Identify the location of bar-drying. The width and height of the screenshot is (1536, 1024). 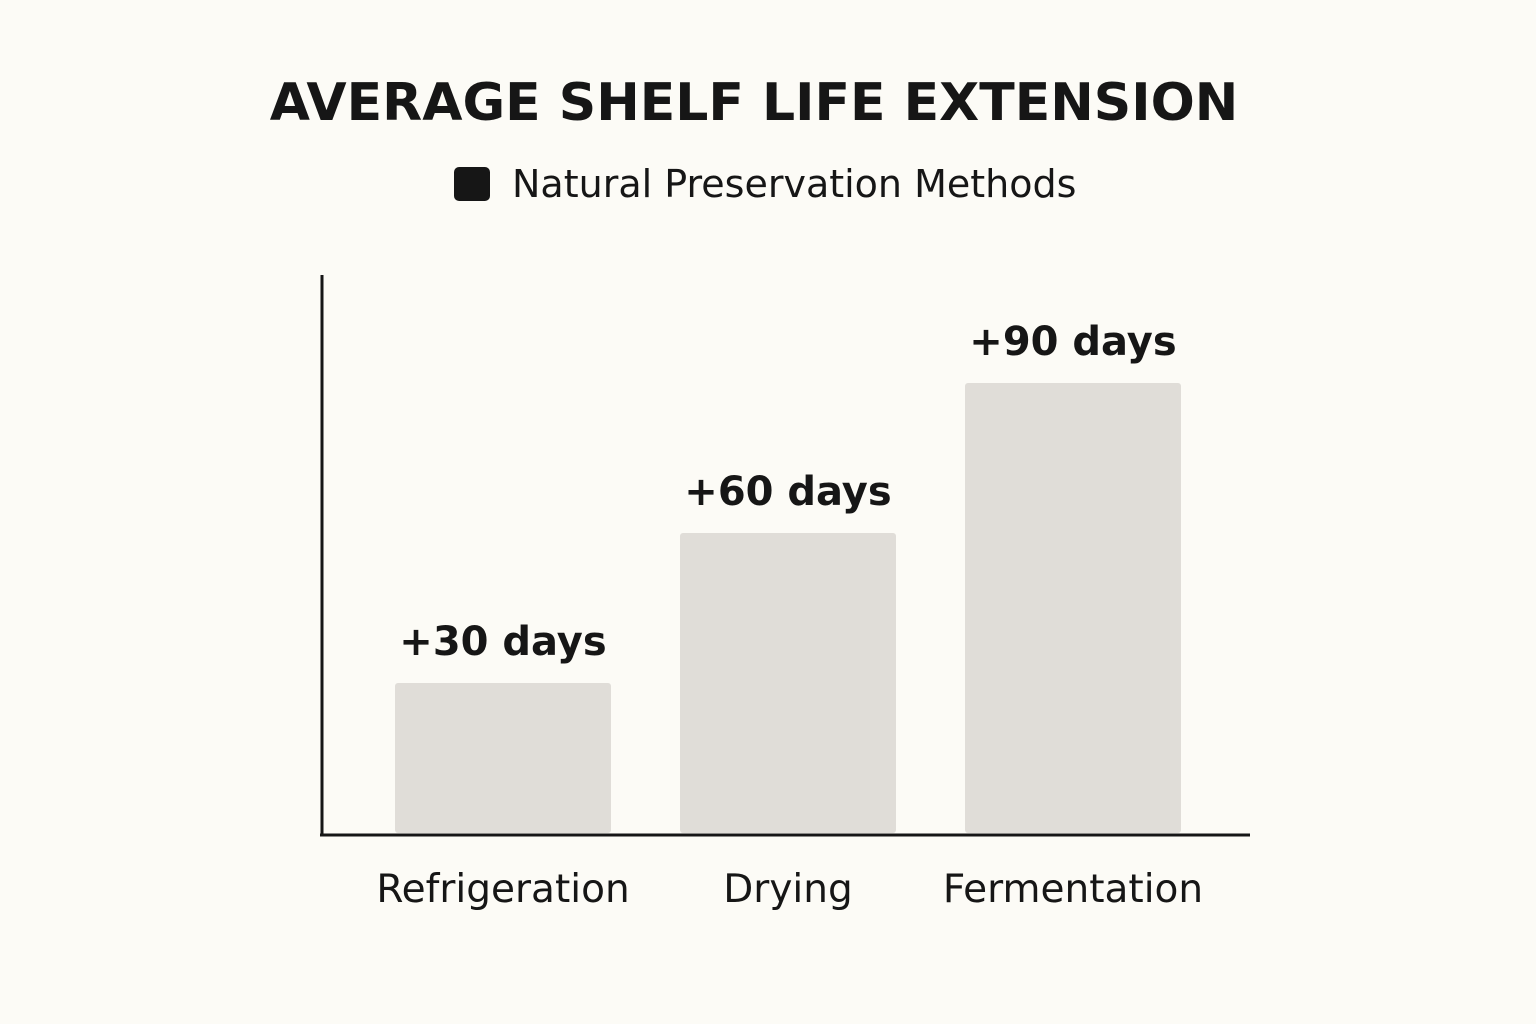
(788, 683).